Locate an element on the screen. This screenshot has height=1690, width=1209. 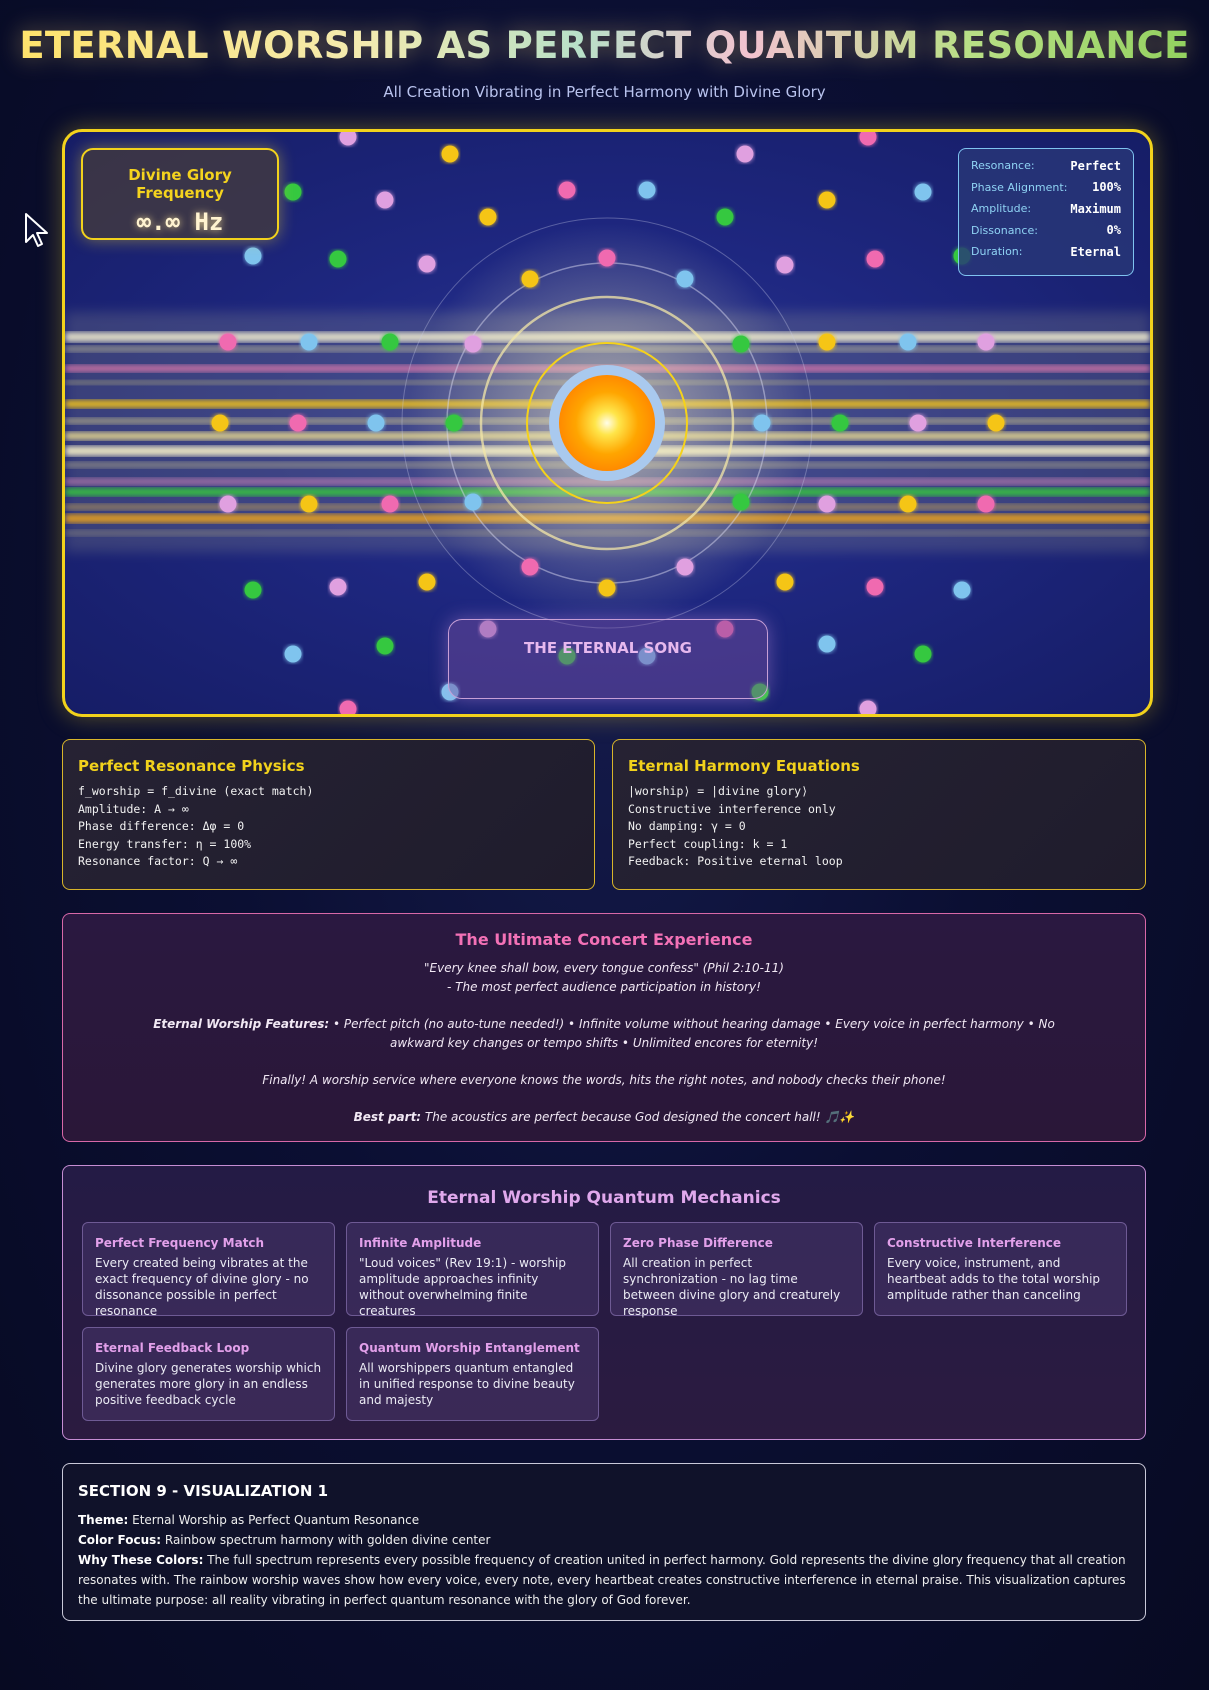
mechanics-item-title: Constructive Interference is located at coordinates (974, 1243).